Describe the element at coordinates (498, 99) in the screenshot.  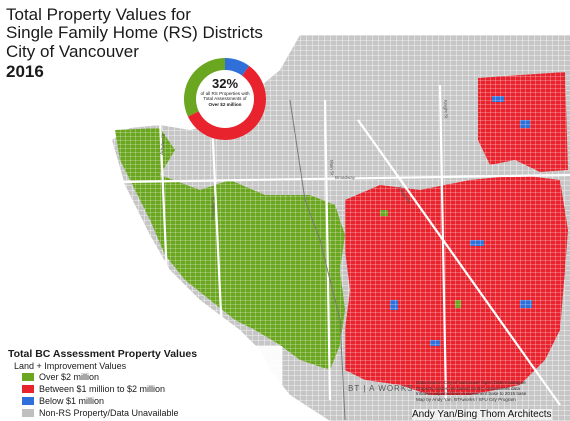
I see `blue-cluster-a` at that location.